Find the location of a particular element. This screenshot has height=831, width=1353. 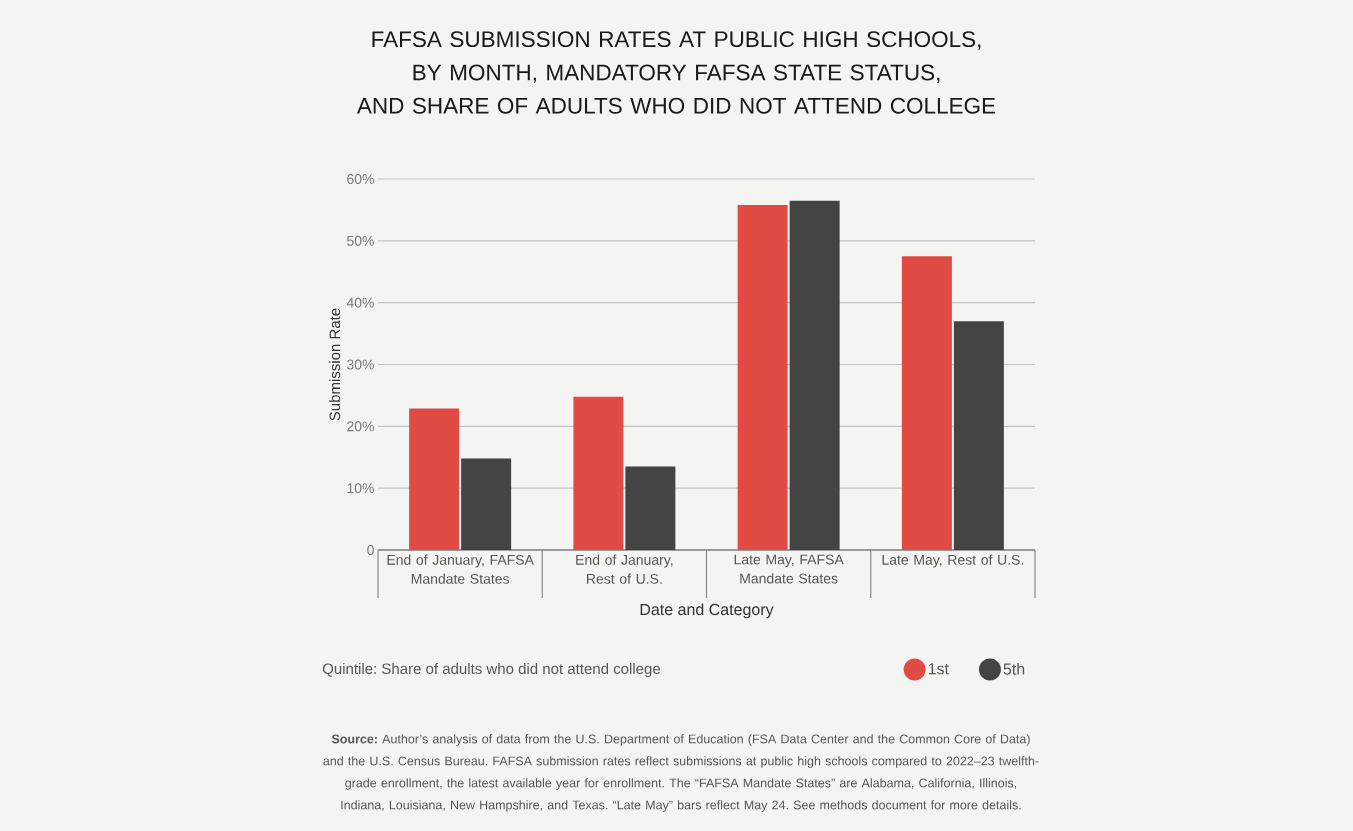

y-tick-label: 10% is located at coordinates (360, 488).